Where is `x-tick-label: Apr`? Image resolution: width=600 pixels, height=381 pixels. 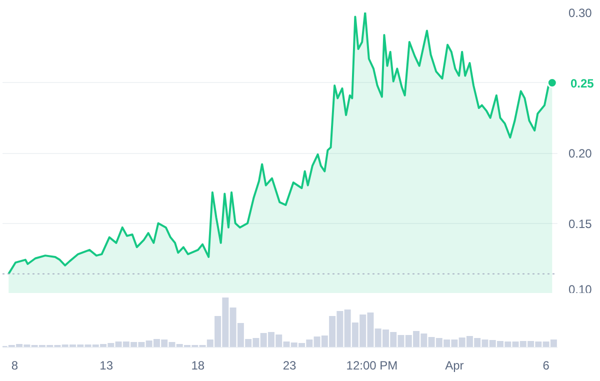
x-tick-label: Apr is located at coordinates (454, 365).